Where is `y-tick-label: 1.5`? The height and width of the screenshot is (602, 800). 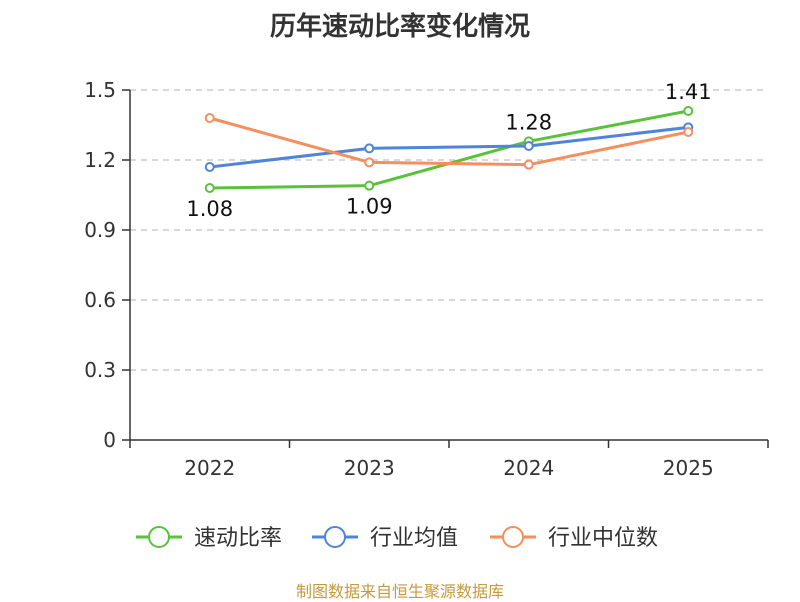
y-tick-label: 1.5 is located at coordinates (100, 90).